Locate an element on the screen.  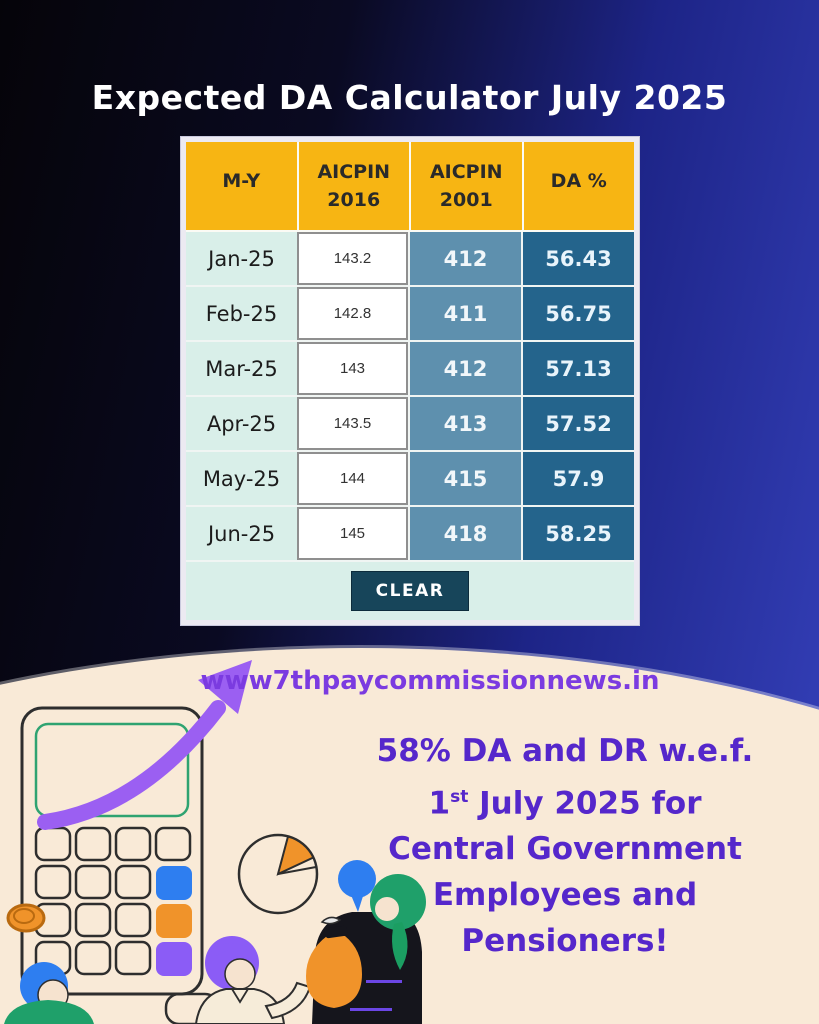
clear-button: CLEAR is located at coordinates (410, 591).